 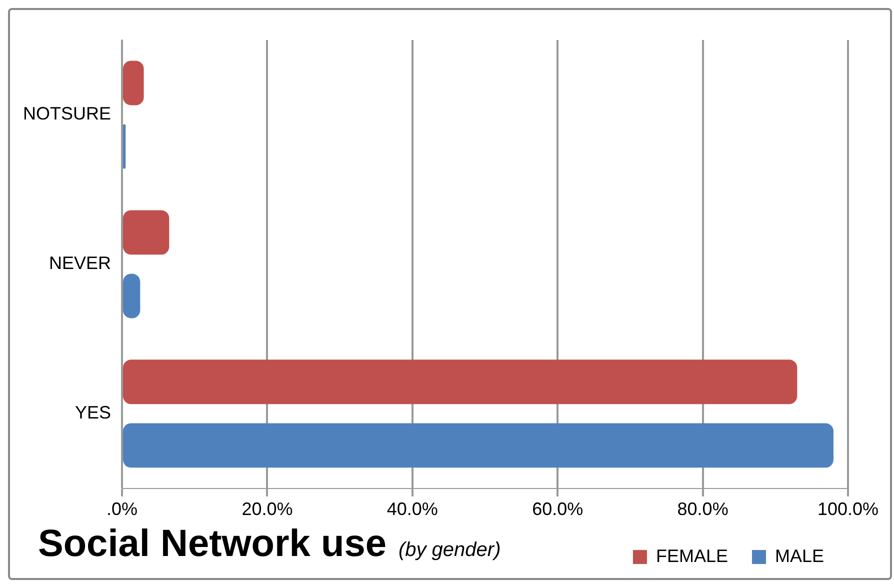 I want to click on y-tick-label: NEVER, so click(x=80, y=263).